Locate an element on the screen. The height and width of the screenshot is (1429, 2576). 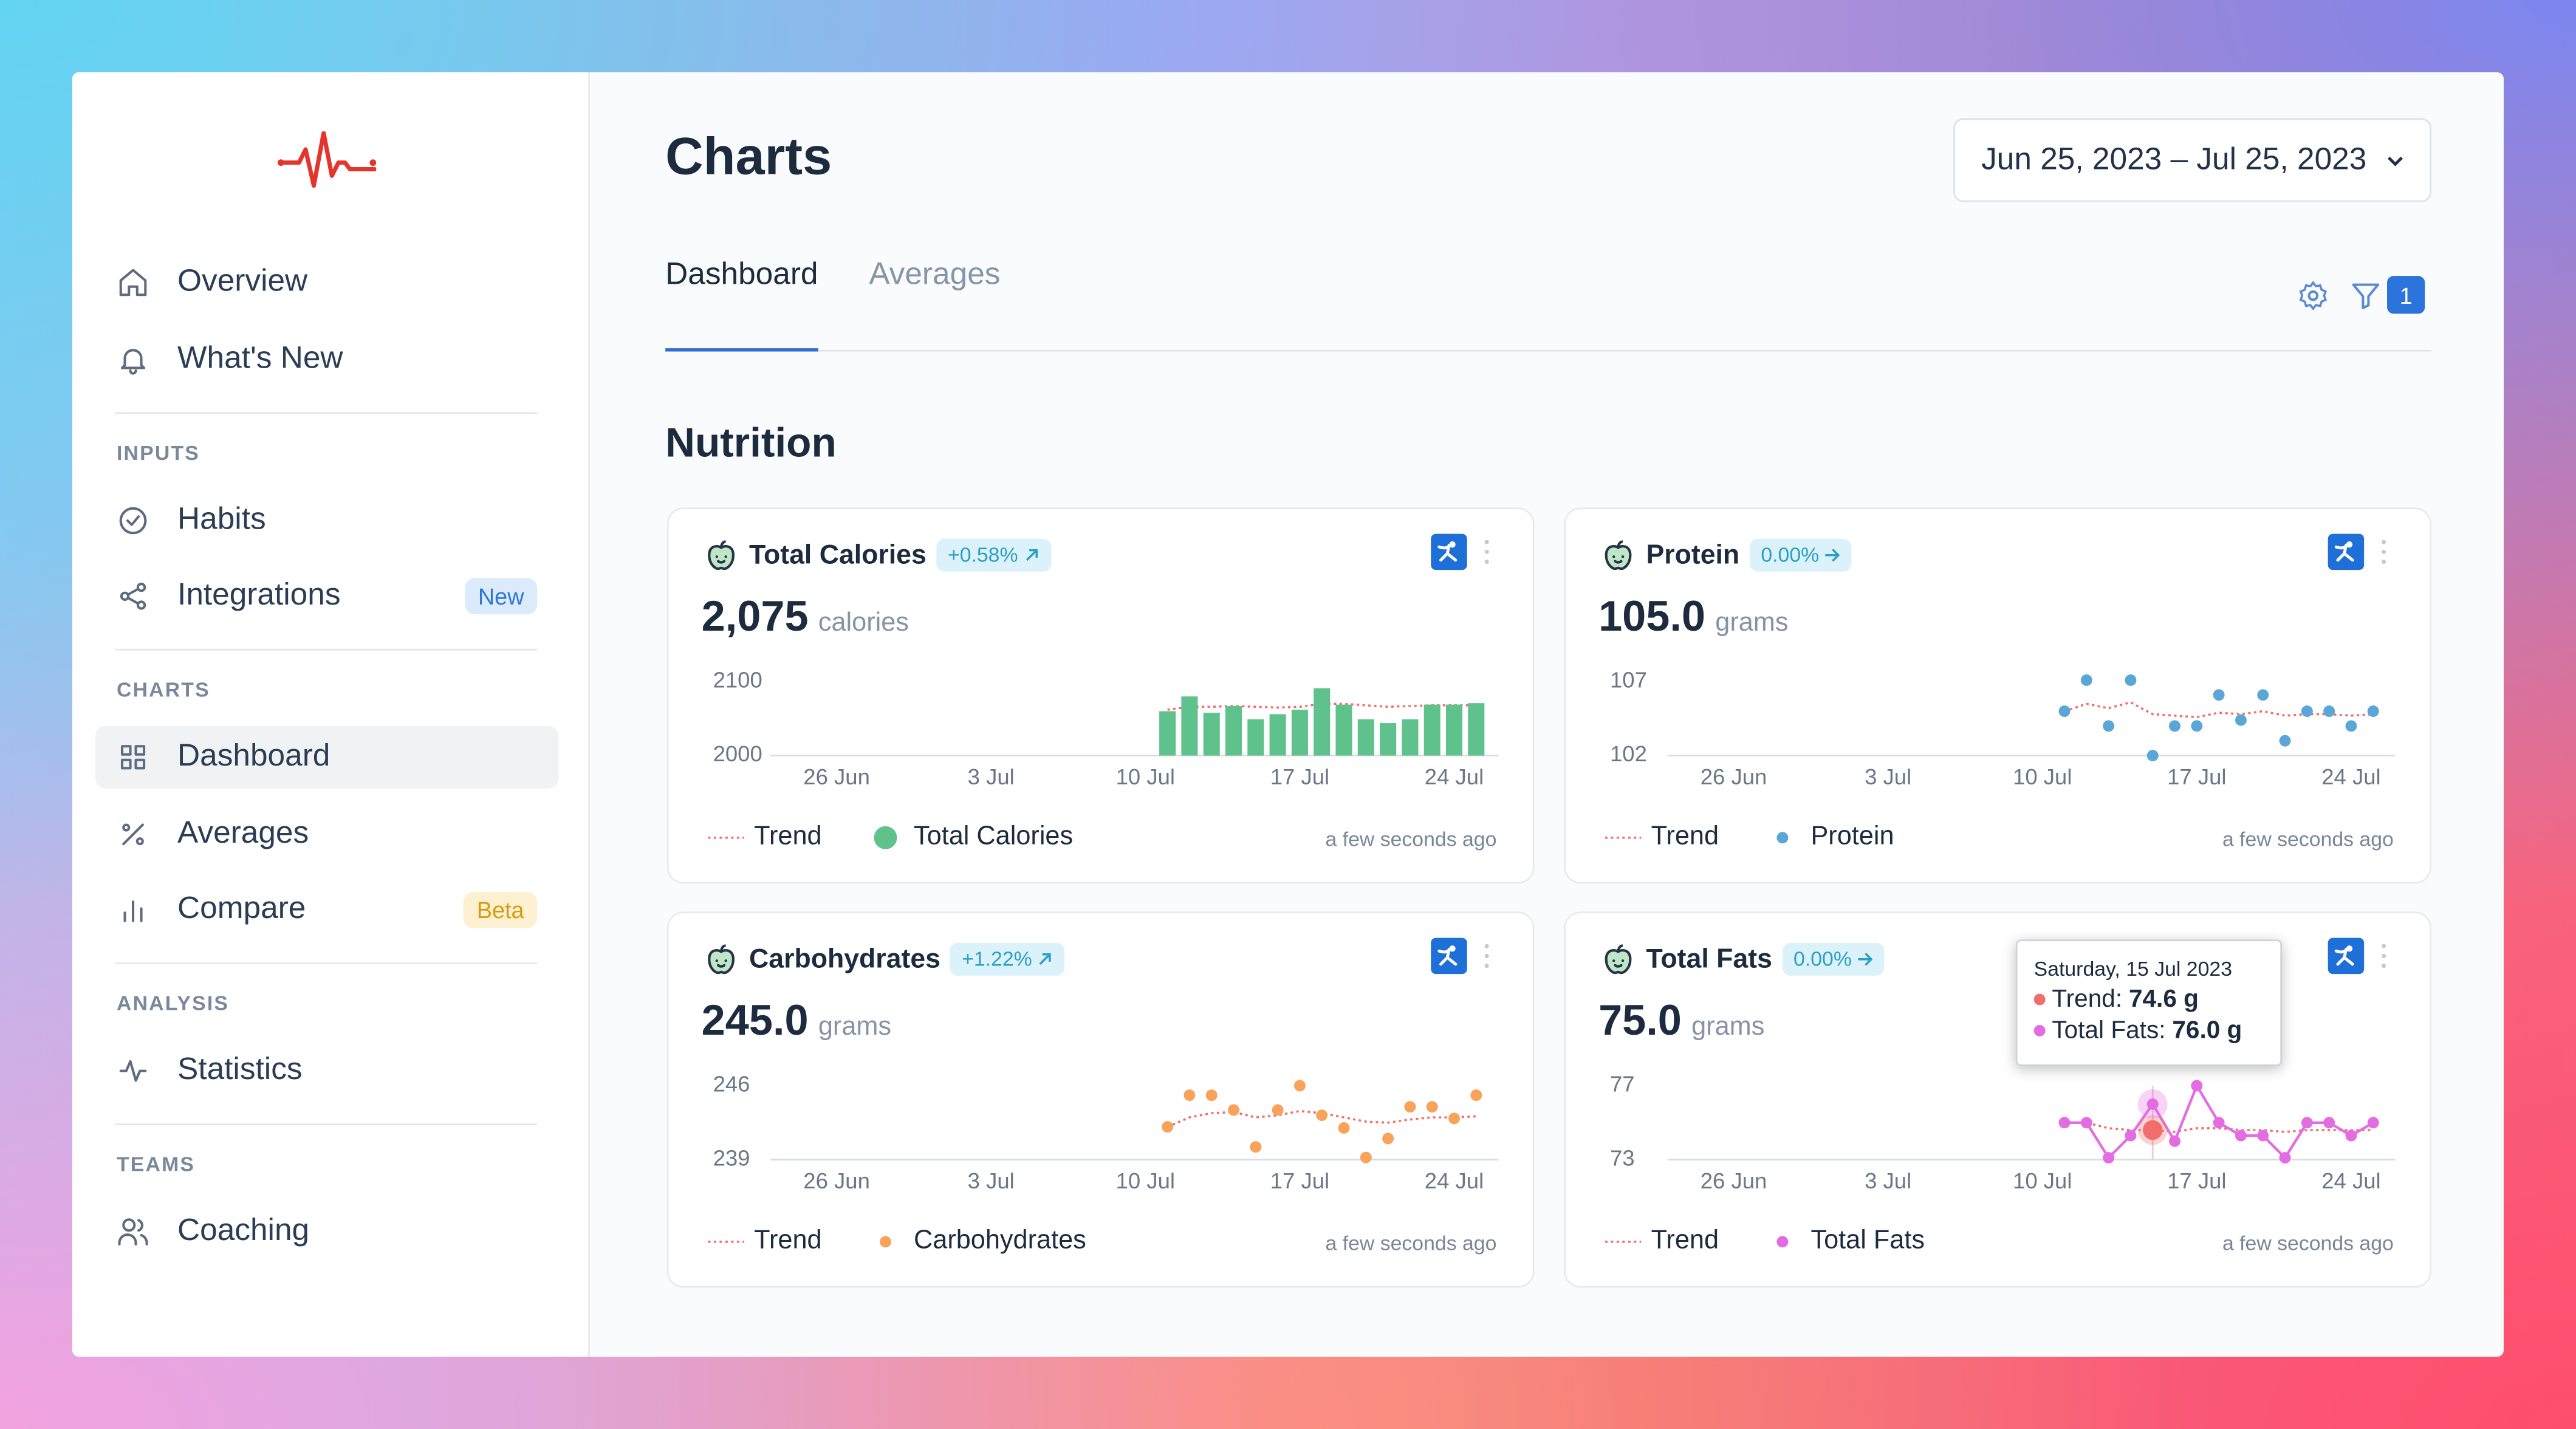
y-tick-label: 107 is located at coordinates (1629, 680).